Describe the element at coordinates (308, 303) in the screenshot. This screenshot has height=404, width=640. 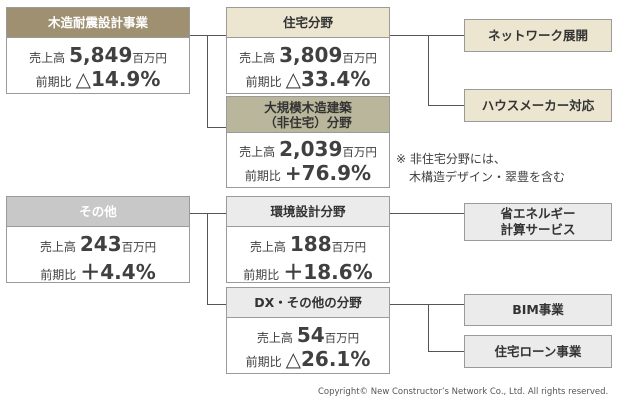
I see `dx-other-title: DX・その他の分野` at that location.